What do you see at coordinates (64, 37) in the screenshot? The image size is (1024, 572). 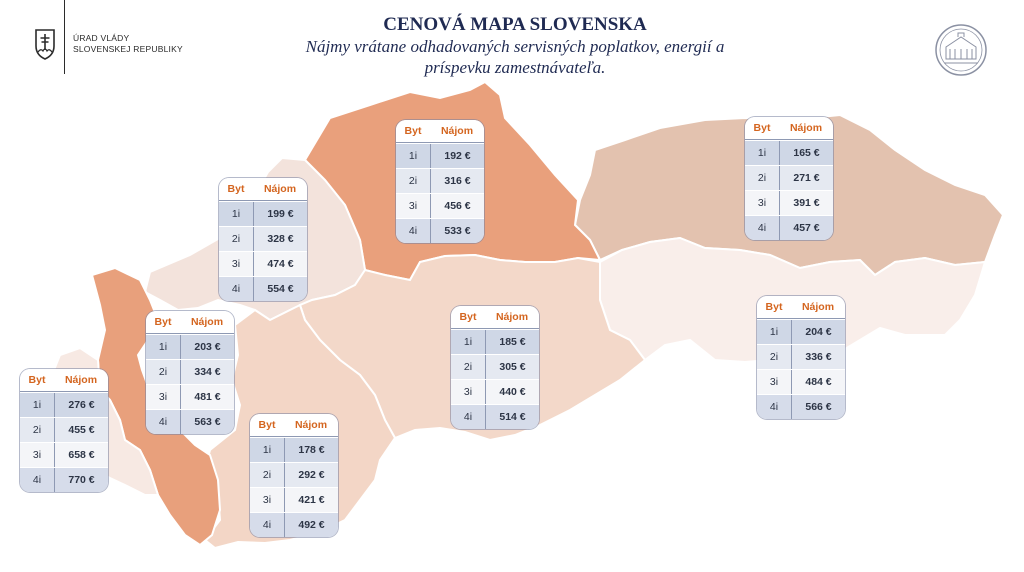 I see `header-divider` at bounding box center [64, 37].